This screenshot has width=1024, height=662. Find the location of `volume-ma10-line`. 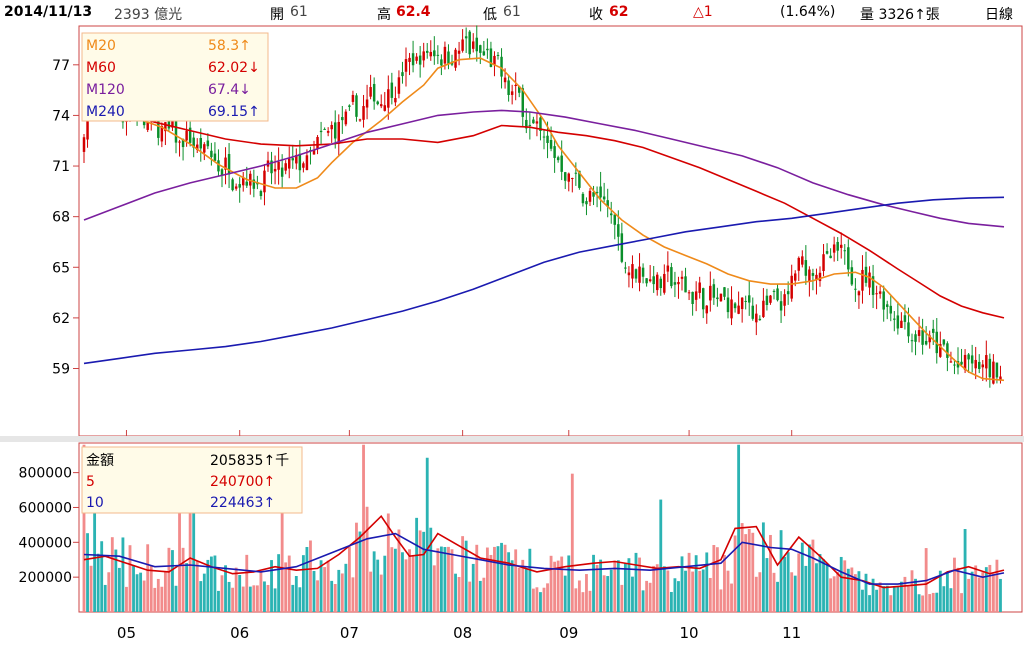

volume-ma10-line is located at coordinates (544, 558).